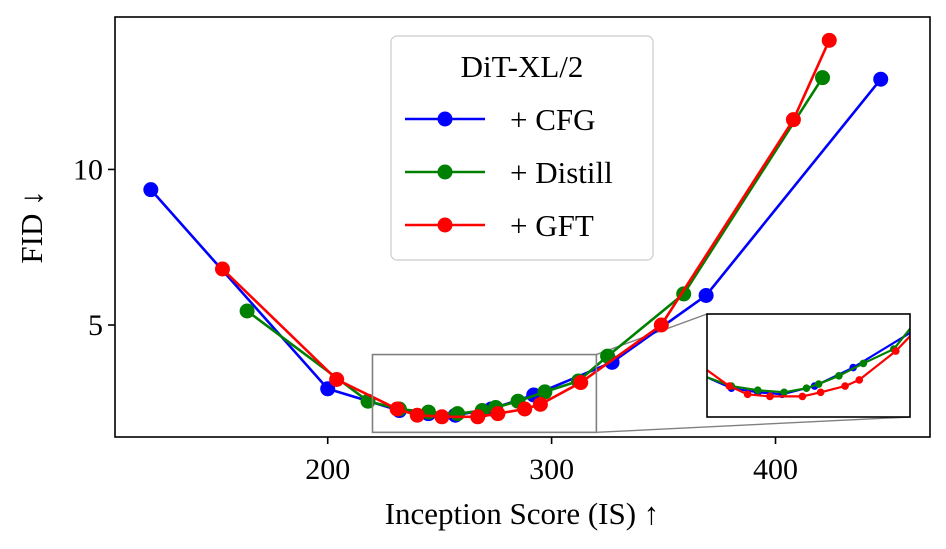  What do you see at coordinates (775, 469) in the screenshot?
I see `x-tick-label-400: 400` at bounding box center [775, 469].